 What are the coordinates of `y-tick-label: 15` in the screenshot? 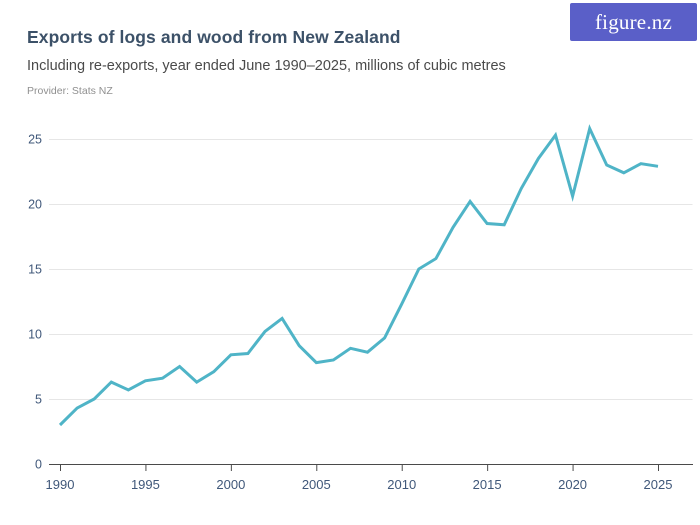 It's located at (35, 270).